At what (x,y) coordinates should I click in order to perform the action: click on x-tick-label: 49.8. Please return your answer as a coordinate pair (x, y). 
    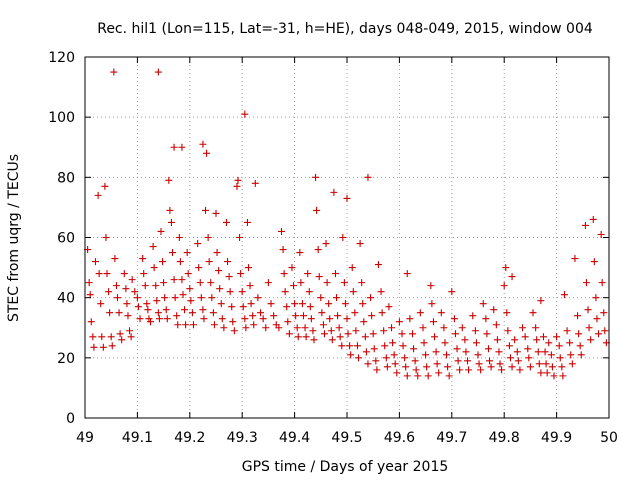
    Looking at the image, I should click on (504, 438).